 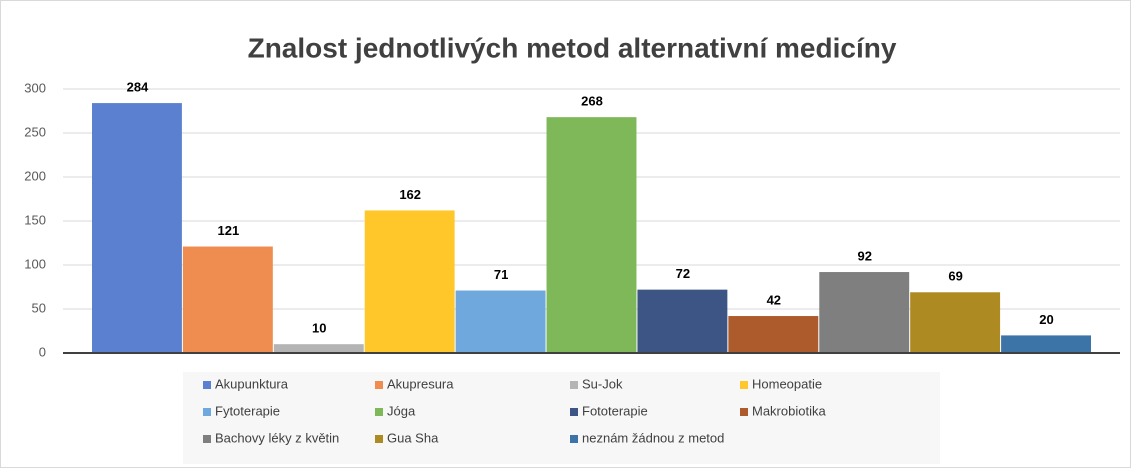 What do you see at coordinates (35, 219) in the screenshot?
I see `y-tick-label: 150` at bounding box center [35, 219].